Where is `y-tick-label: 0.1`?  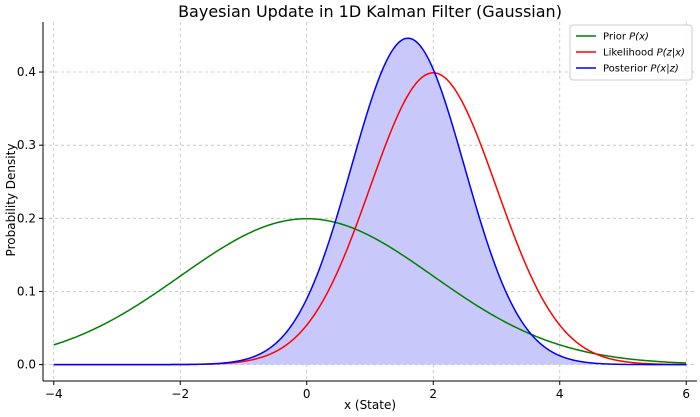
y-tick-label: 0.1 is located at coordinates (26, 291).